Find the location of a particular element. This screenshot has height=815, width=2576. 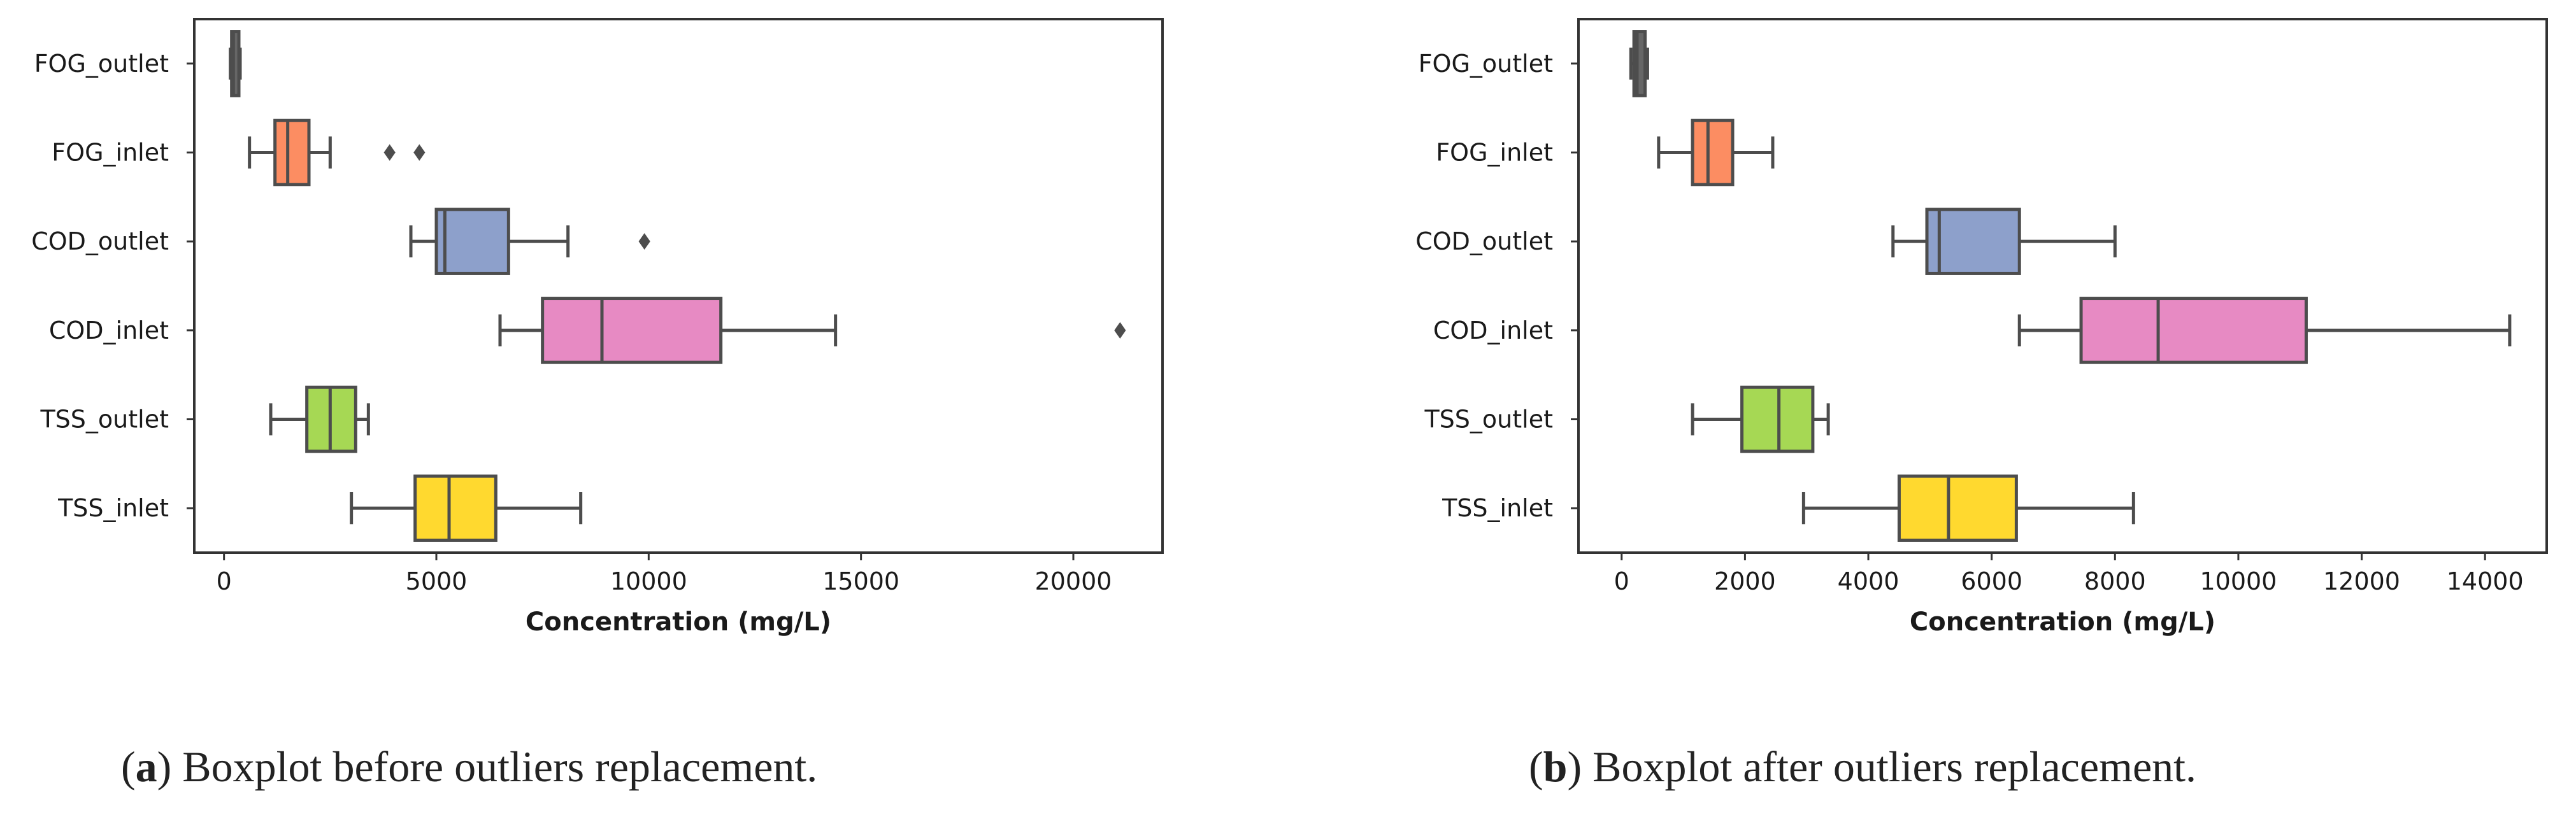

caption-a: (a) Boxplot before outliers replacement. is located at coordinates (470, 766).